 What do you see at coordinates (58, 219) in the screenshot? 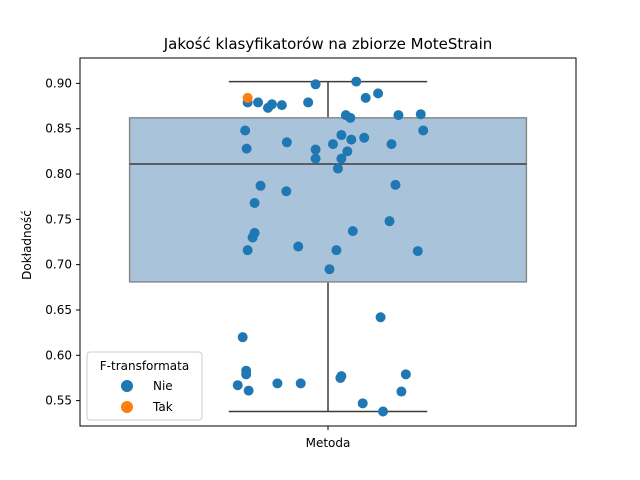
I see `y-tick-label: 0.75` at bounding box center [58, 219].